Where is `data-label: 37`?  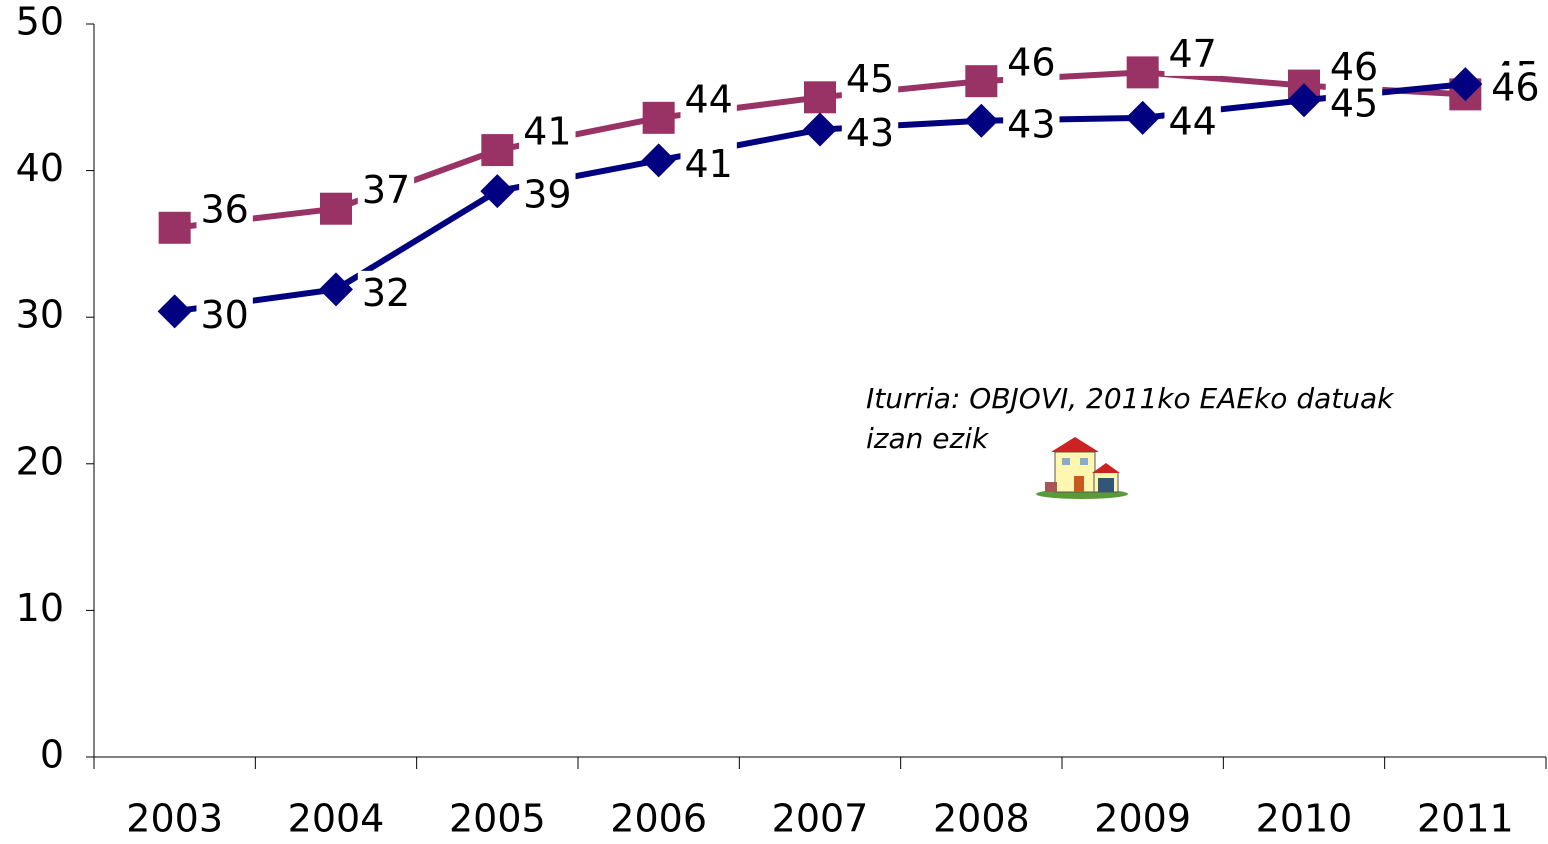
data-label: 37 is located at coordinates (386, 190).